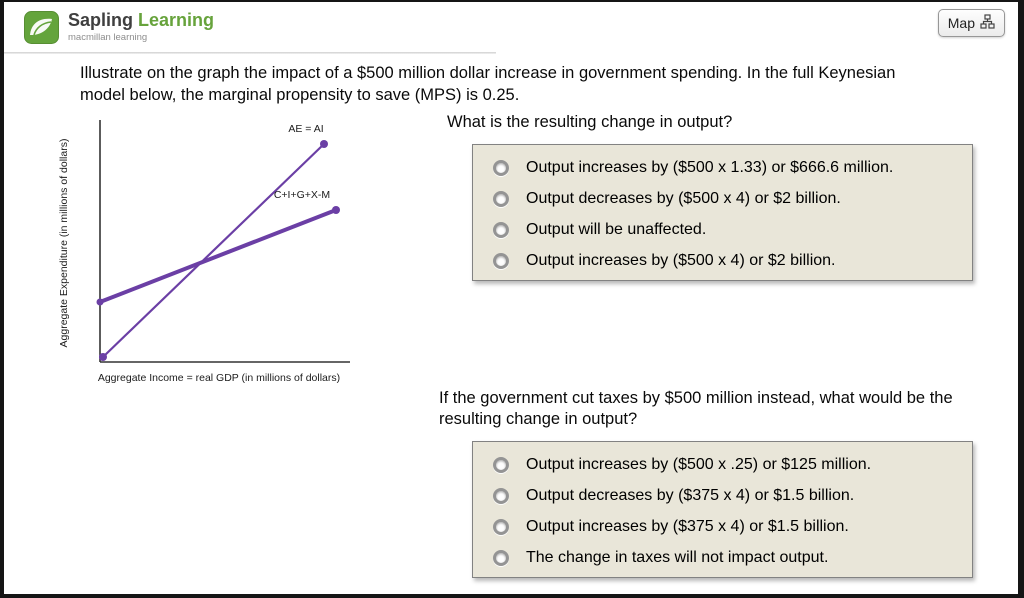  I want to click on header-divider, so click(250, 53).